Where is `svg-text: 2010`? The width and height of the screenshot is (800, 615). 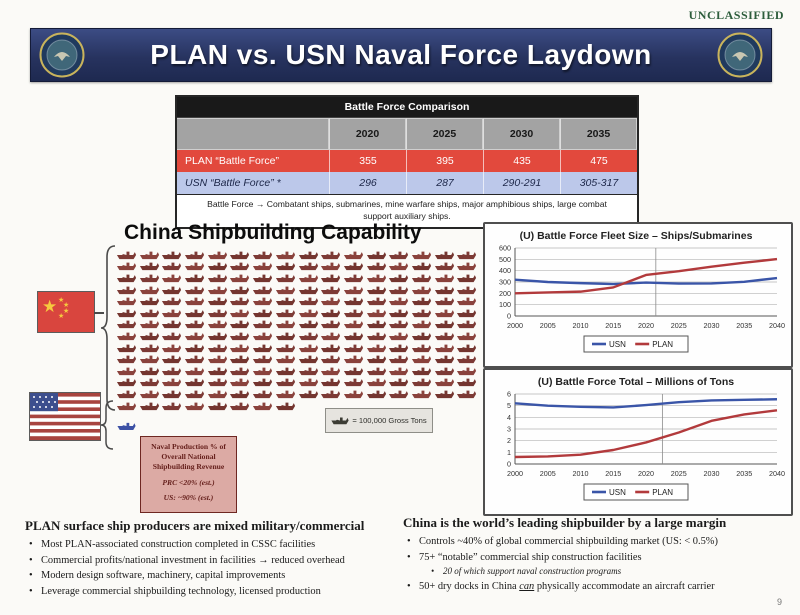
svg-text: 2010 is located at coordinates (581, 473).